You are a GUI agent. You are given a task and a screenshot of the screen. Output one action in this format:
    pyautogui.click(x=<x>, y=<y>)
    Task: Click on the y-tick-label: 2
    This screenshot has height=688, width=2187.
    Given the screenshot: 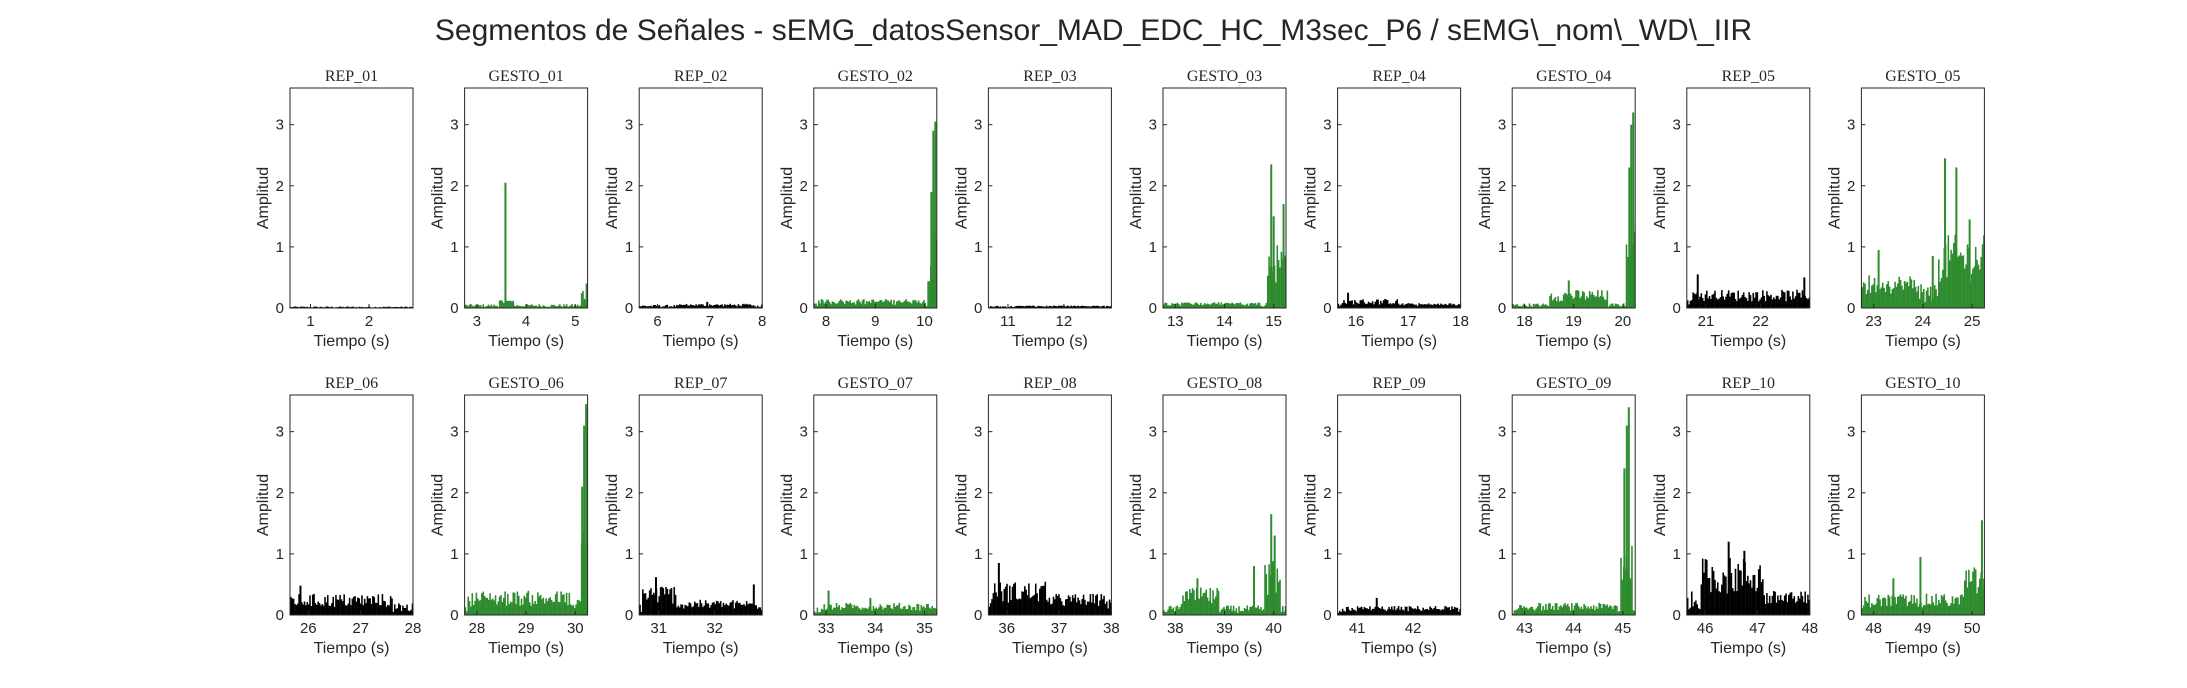 What is the action you would take?
    pyautogui.click(x=1153, y=493)
    